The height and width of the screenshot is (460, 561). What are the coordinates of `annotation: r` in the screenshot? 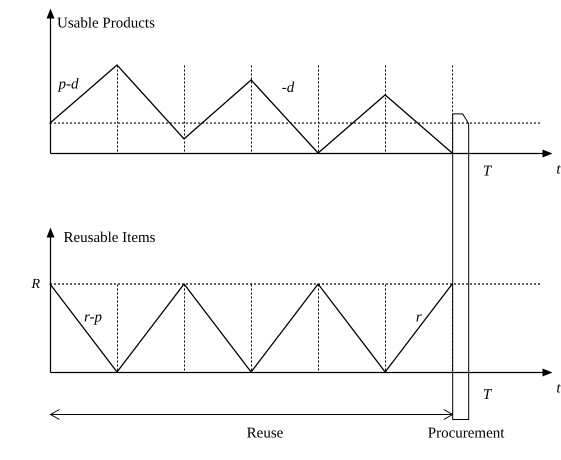 It's located at (419, 317).